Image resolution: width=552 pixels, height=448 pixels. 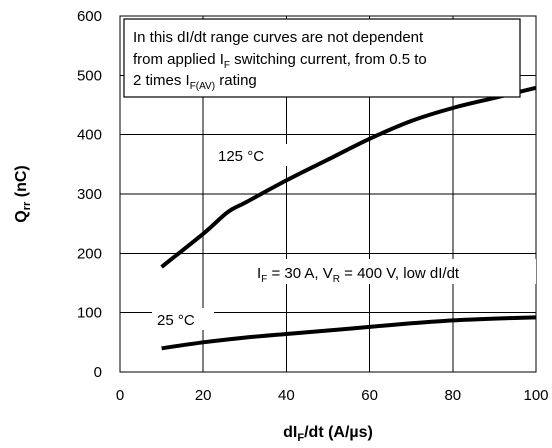 I want to click on x-axis-title: dIF/dt (A/µs), so click(x=328, y=434).